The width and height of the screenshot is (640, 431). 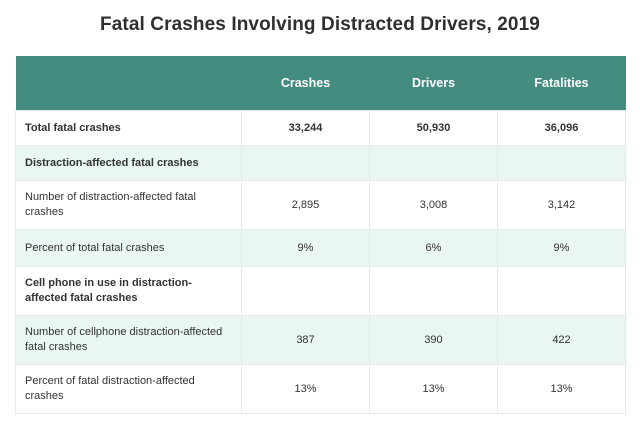 What do you see at coordinates (433, 83) in the screenshot?
I see `header-cell-drivers: Drivers` at bounding box center [433, 83].